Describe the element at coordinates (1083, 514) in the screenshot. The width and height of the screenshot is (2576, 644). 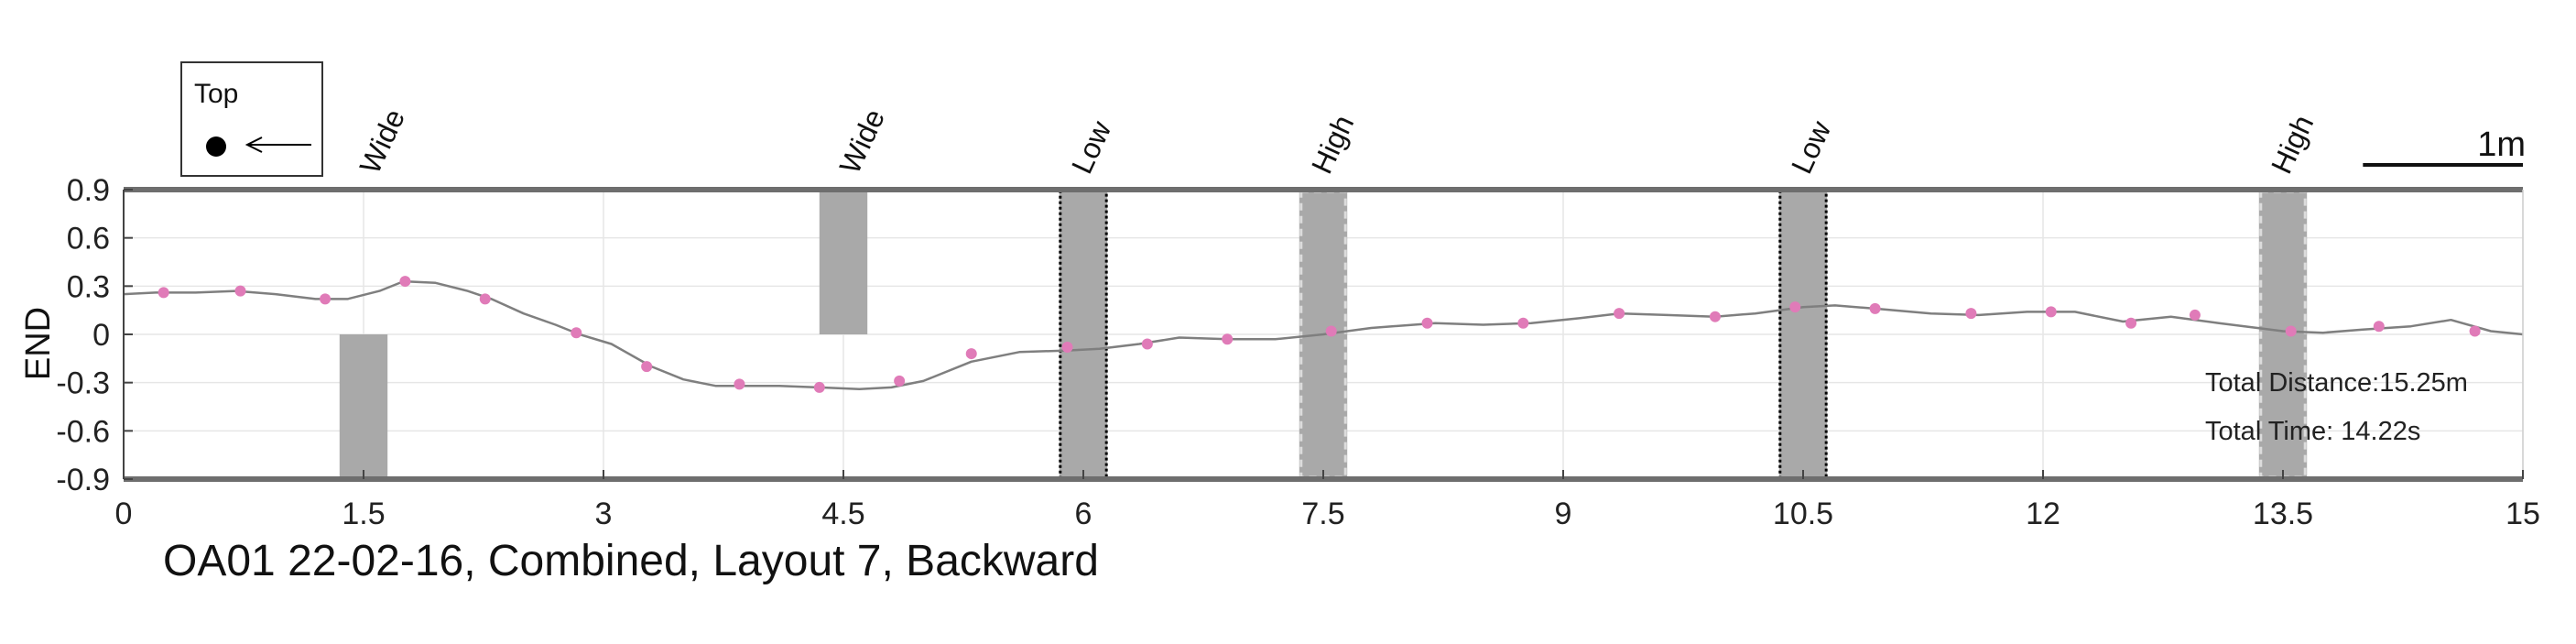
I see `x-tick-label: 6` at that location.